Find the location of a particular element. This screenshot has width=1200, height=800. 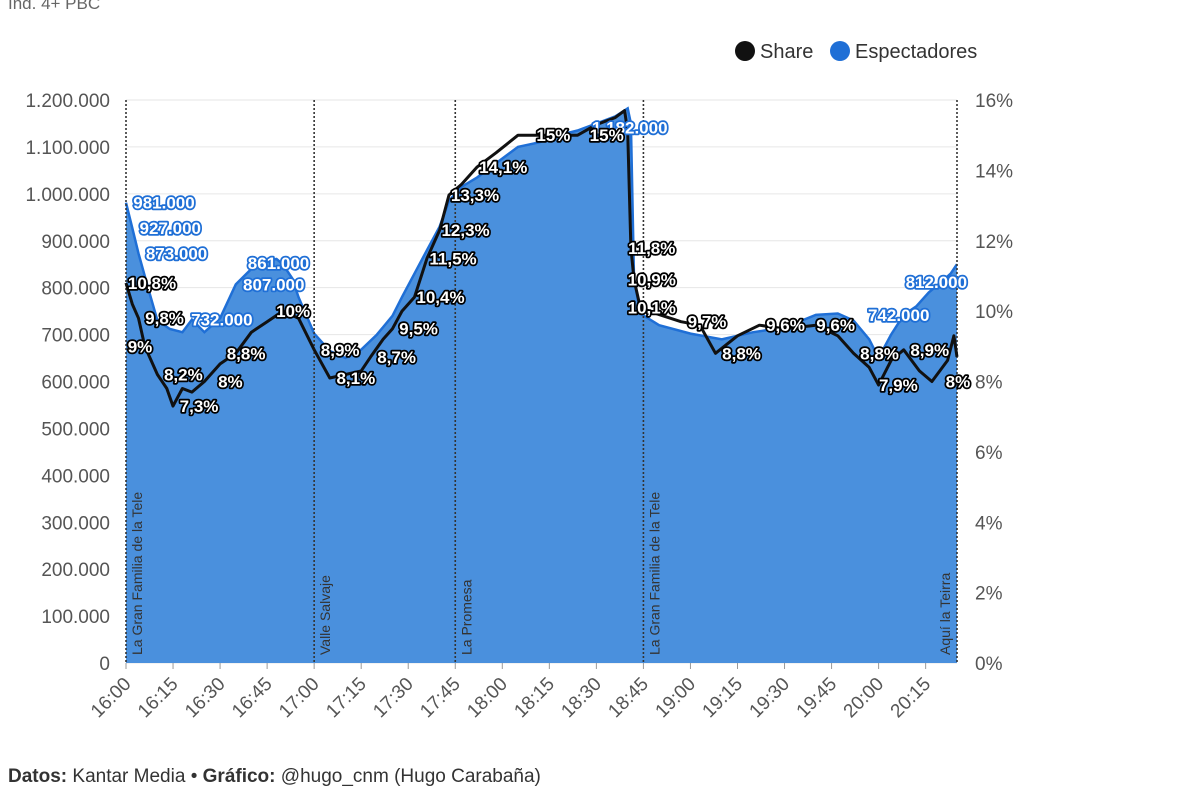

data-label: 10% is located at coordinates (293, 311).